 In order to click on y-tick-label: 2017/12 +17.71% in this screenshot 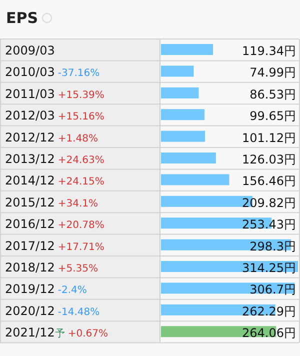, I will do `click(54, 245)`.